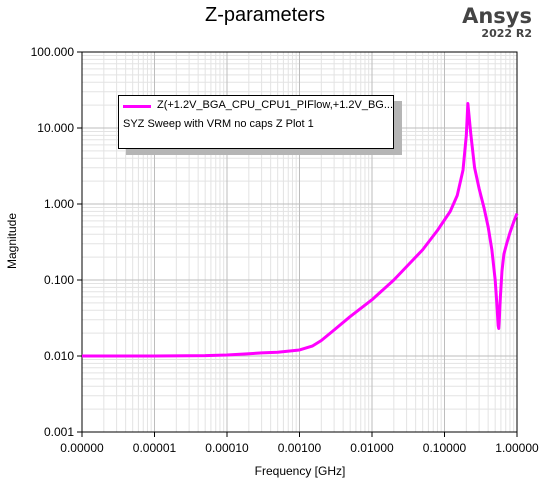 The width and height of the screenshot is (540, 483). What do you see at coordinates (82, 448) in the screenshot?
I see `x-tick-label: 0.00000` at bounding box center [82, 448].